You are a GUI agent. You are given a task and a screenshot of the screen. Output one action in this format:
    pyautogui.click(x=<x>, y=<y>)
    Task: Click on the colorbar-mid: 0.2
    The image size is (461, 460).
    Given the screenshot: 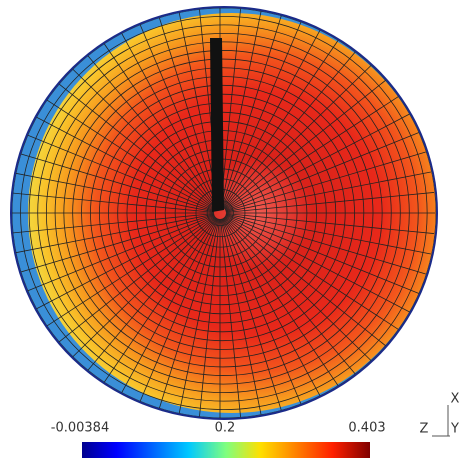 What is the action you would take?
    pyautogui.click(x=225, y=428)
    